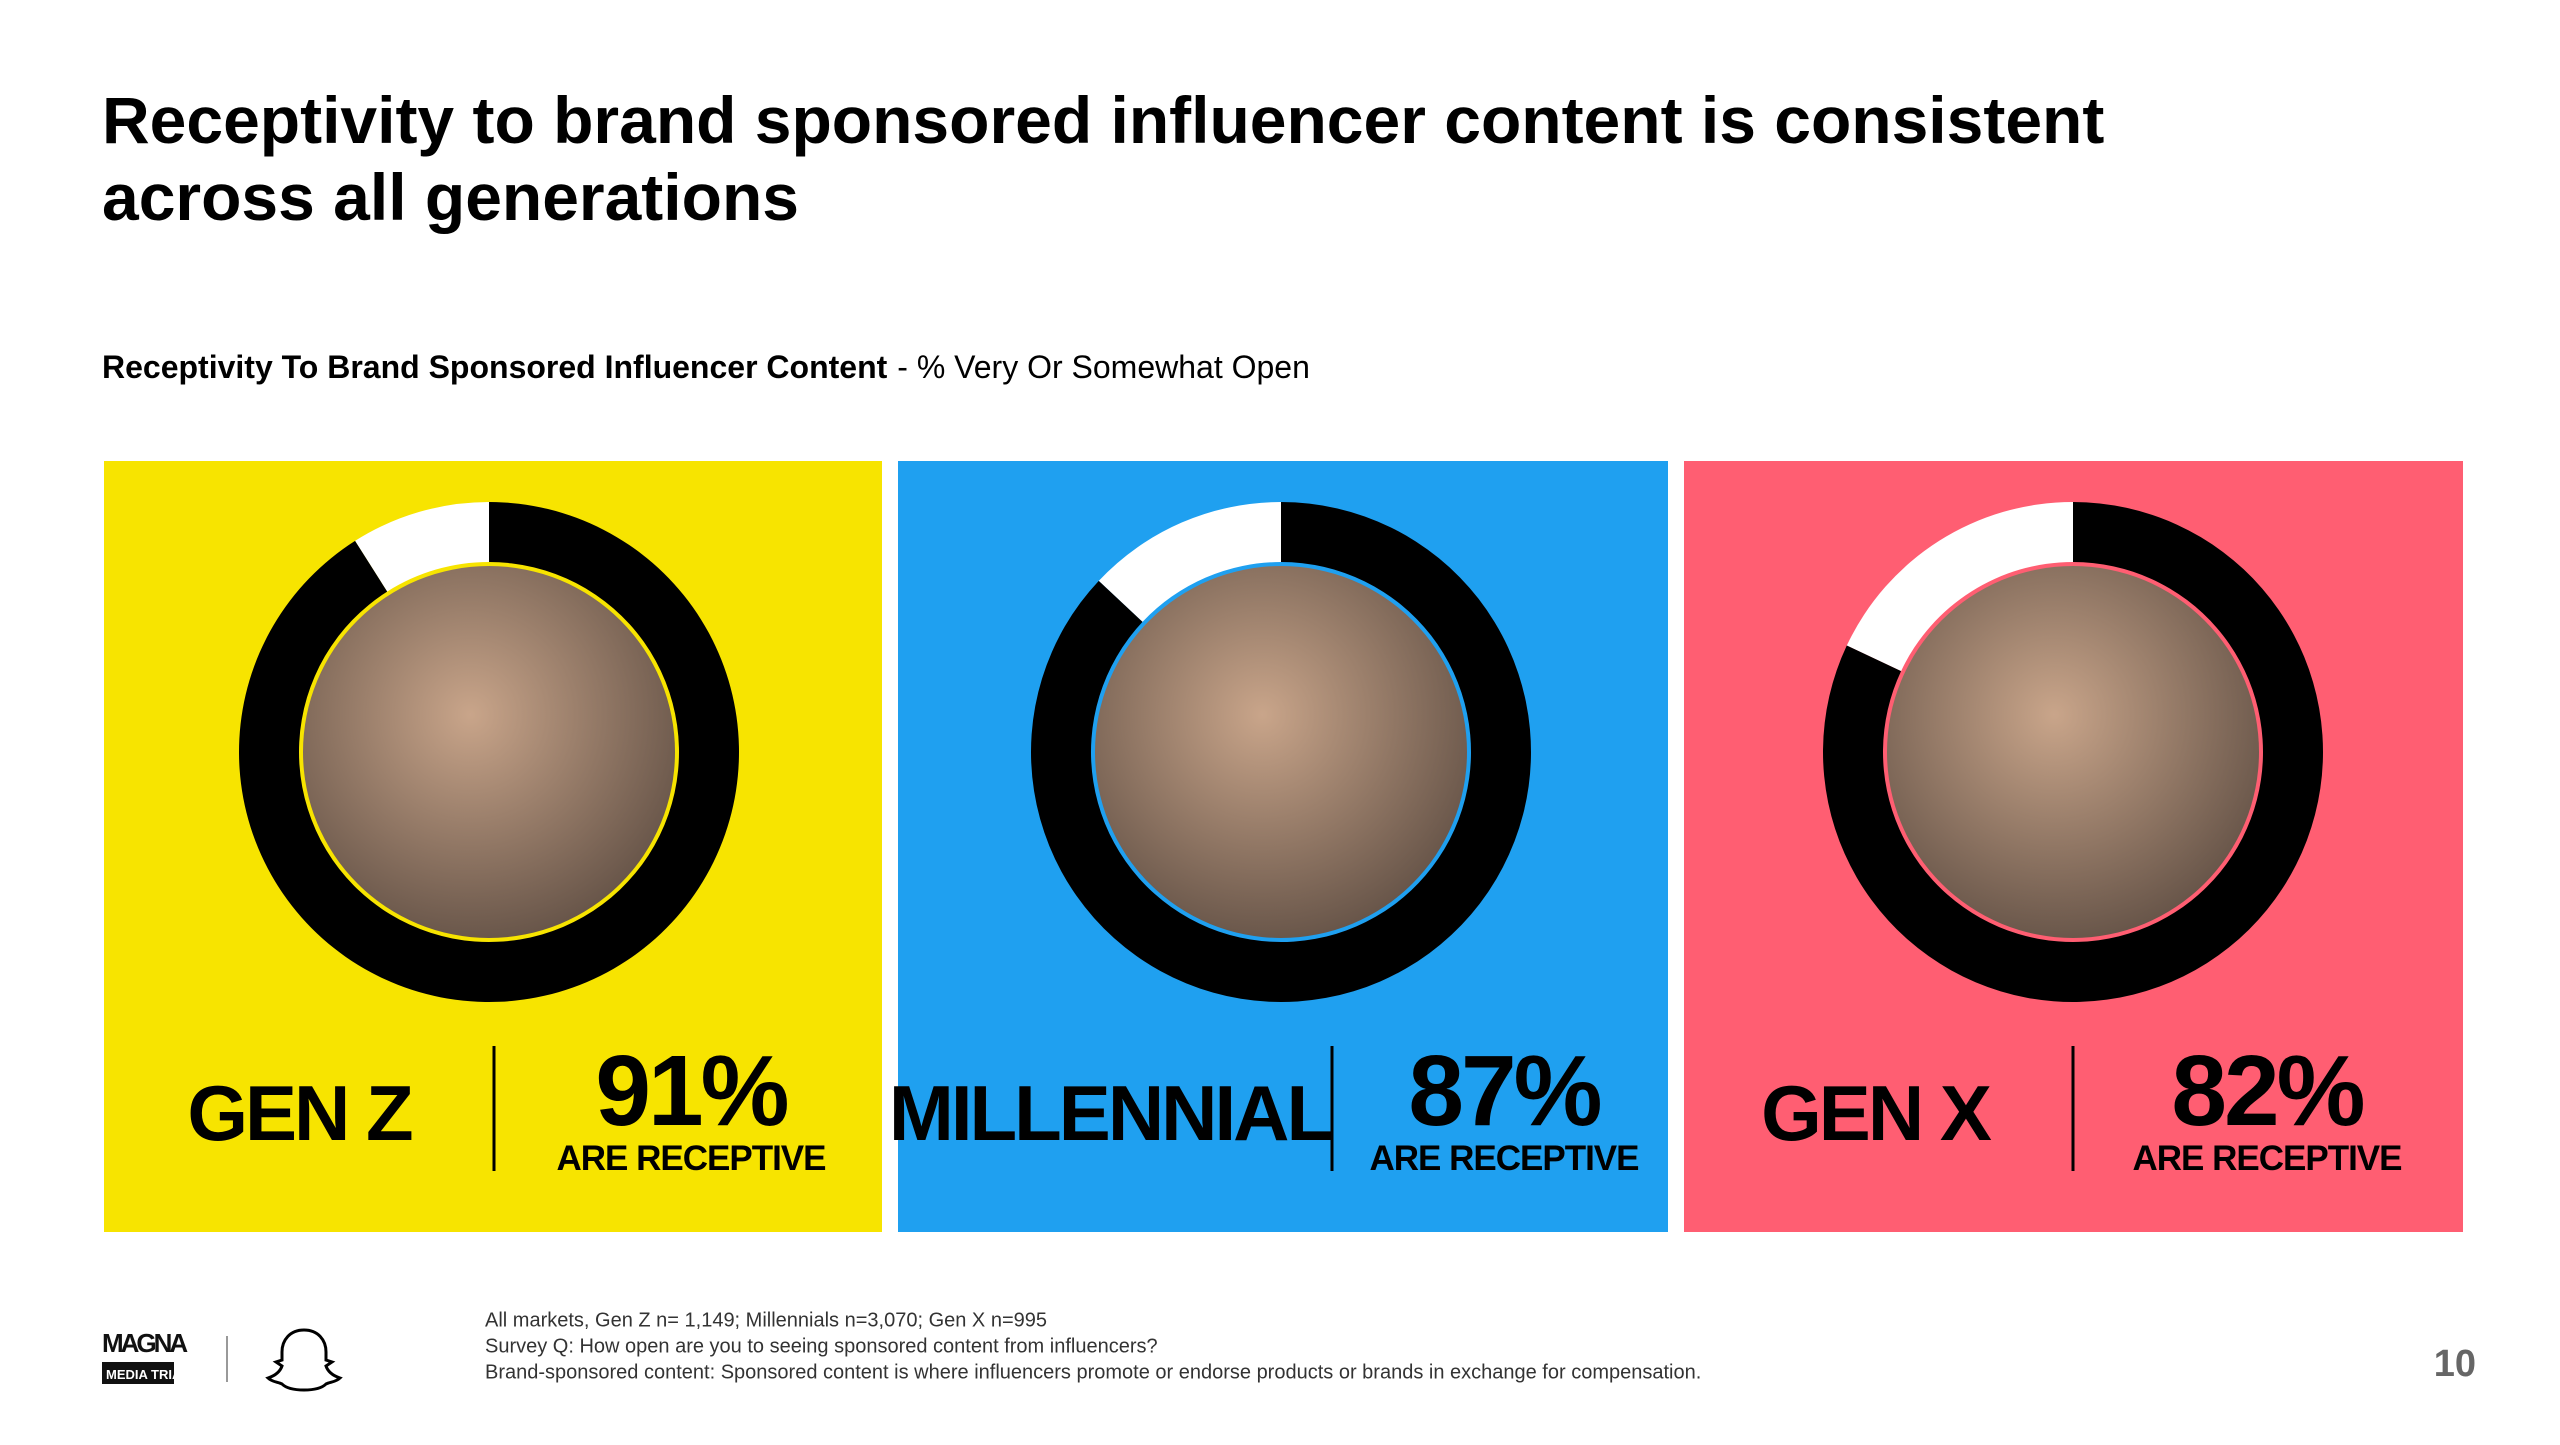  What do you see at coordinates (1103, 367) in the screenshot?
I see `subtitle-rest: - % Very Or Somewhat Open` at bounding box center [1103, 367].